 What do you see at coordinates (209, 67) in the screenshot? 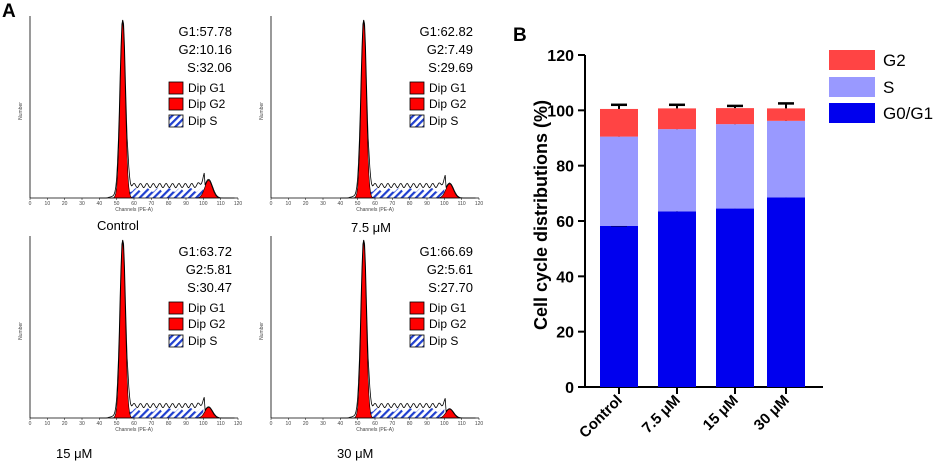
I see `s-percent: S:32.06` at bounding box center [209, 67].